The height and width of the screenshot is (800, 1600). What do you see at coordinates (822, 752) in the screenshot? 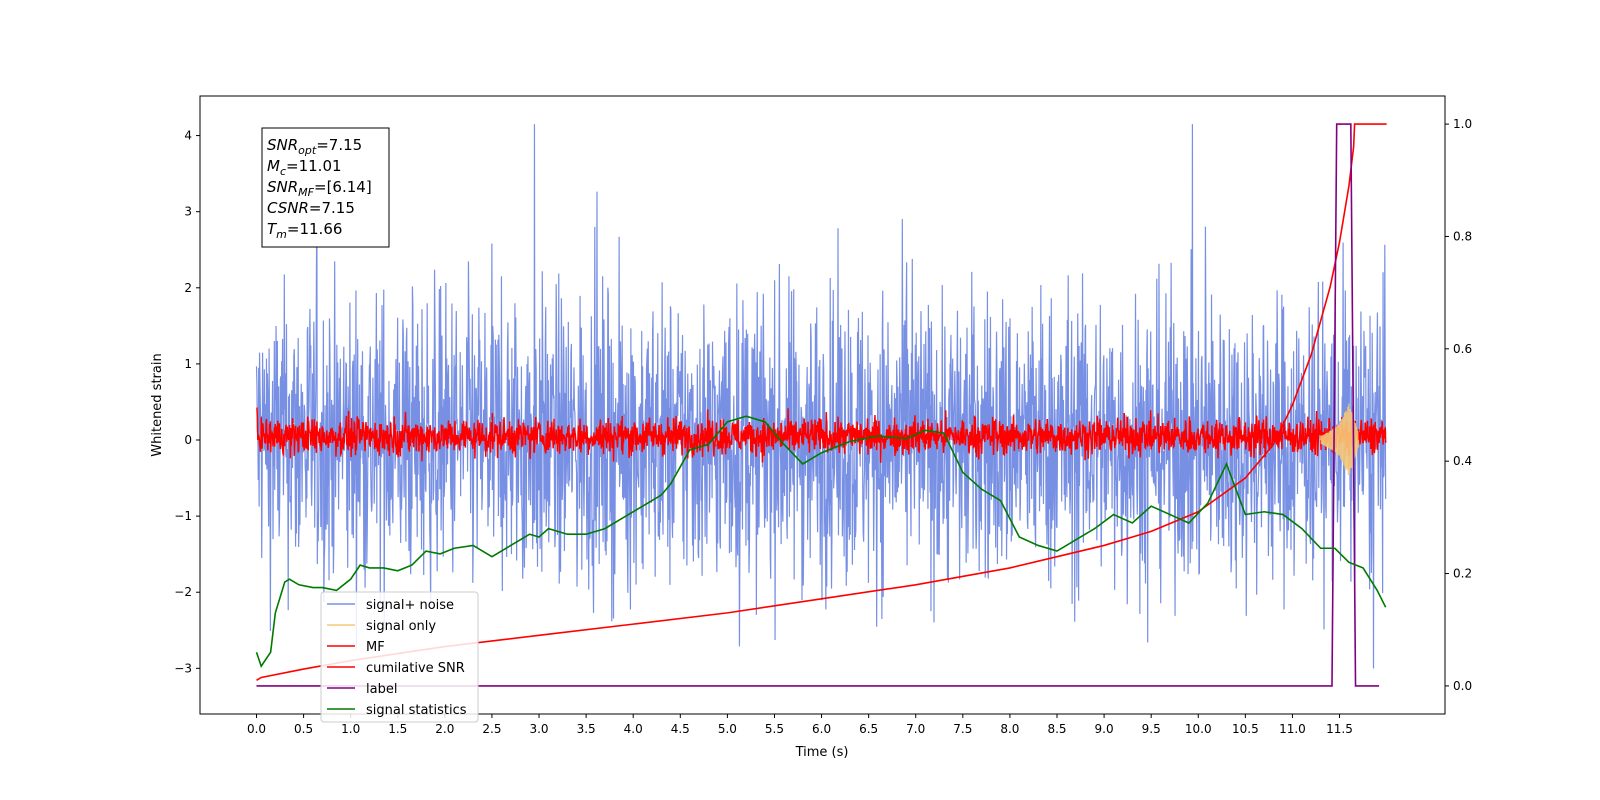
I see `x-axis-label: Time (s)` at bounding box center [822, 752].